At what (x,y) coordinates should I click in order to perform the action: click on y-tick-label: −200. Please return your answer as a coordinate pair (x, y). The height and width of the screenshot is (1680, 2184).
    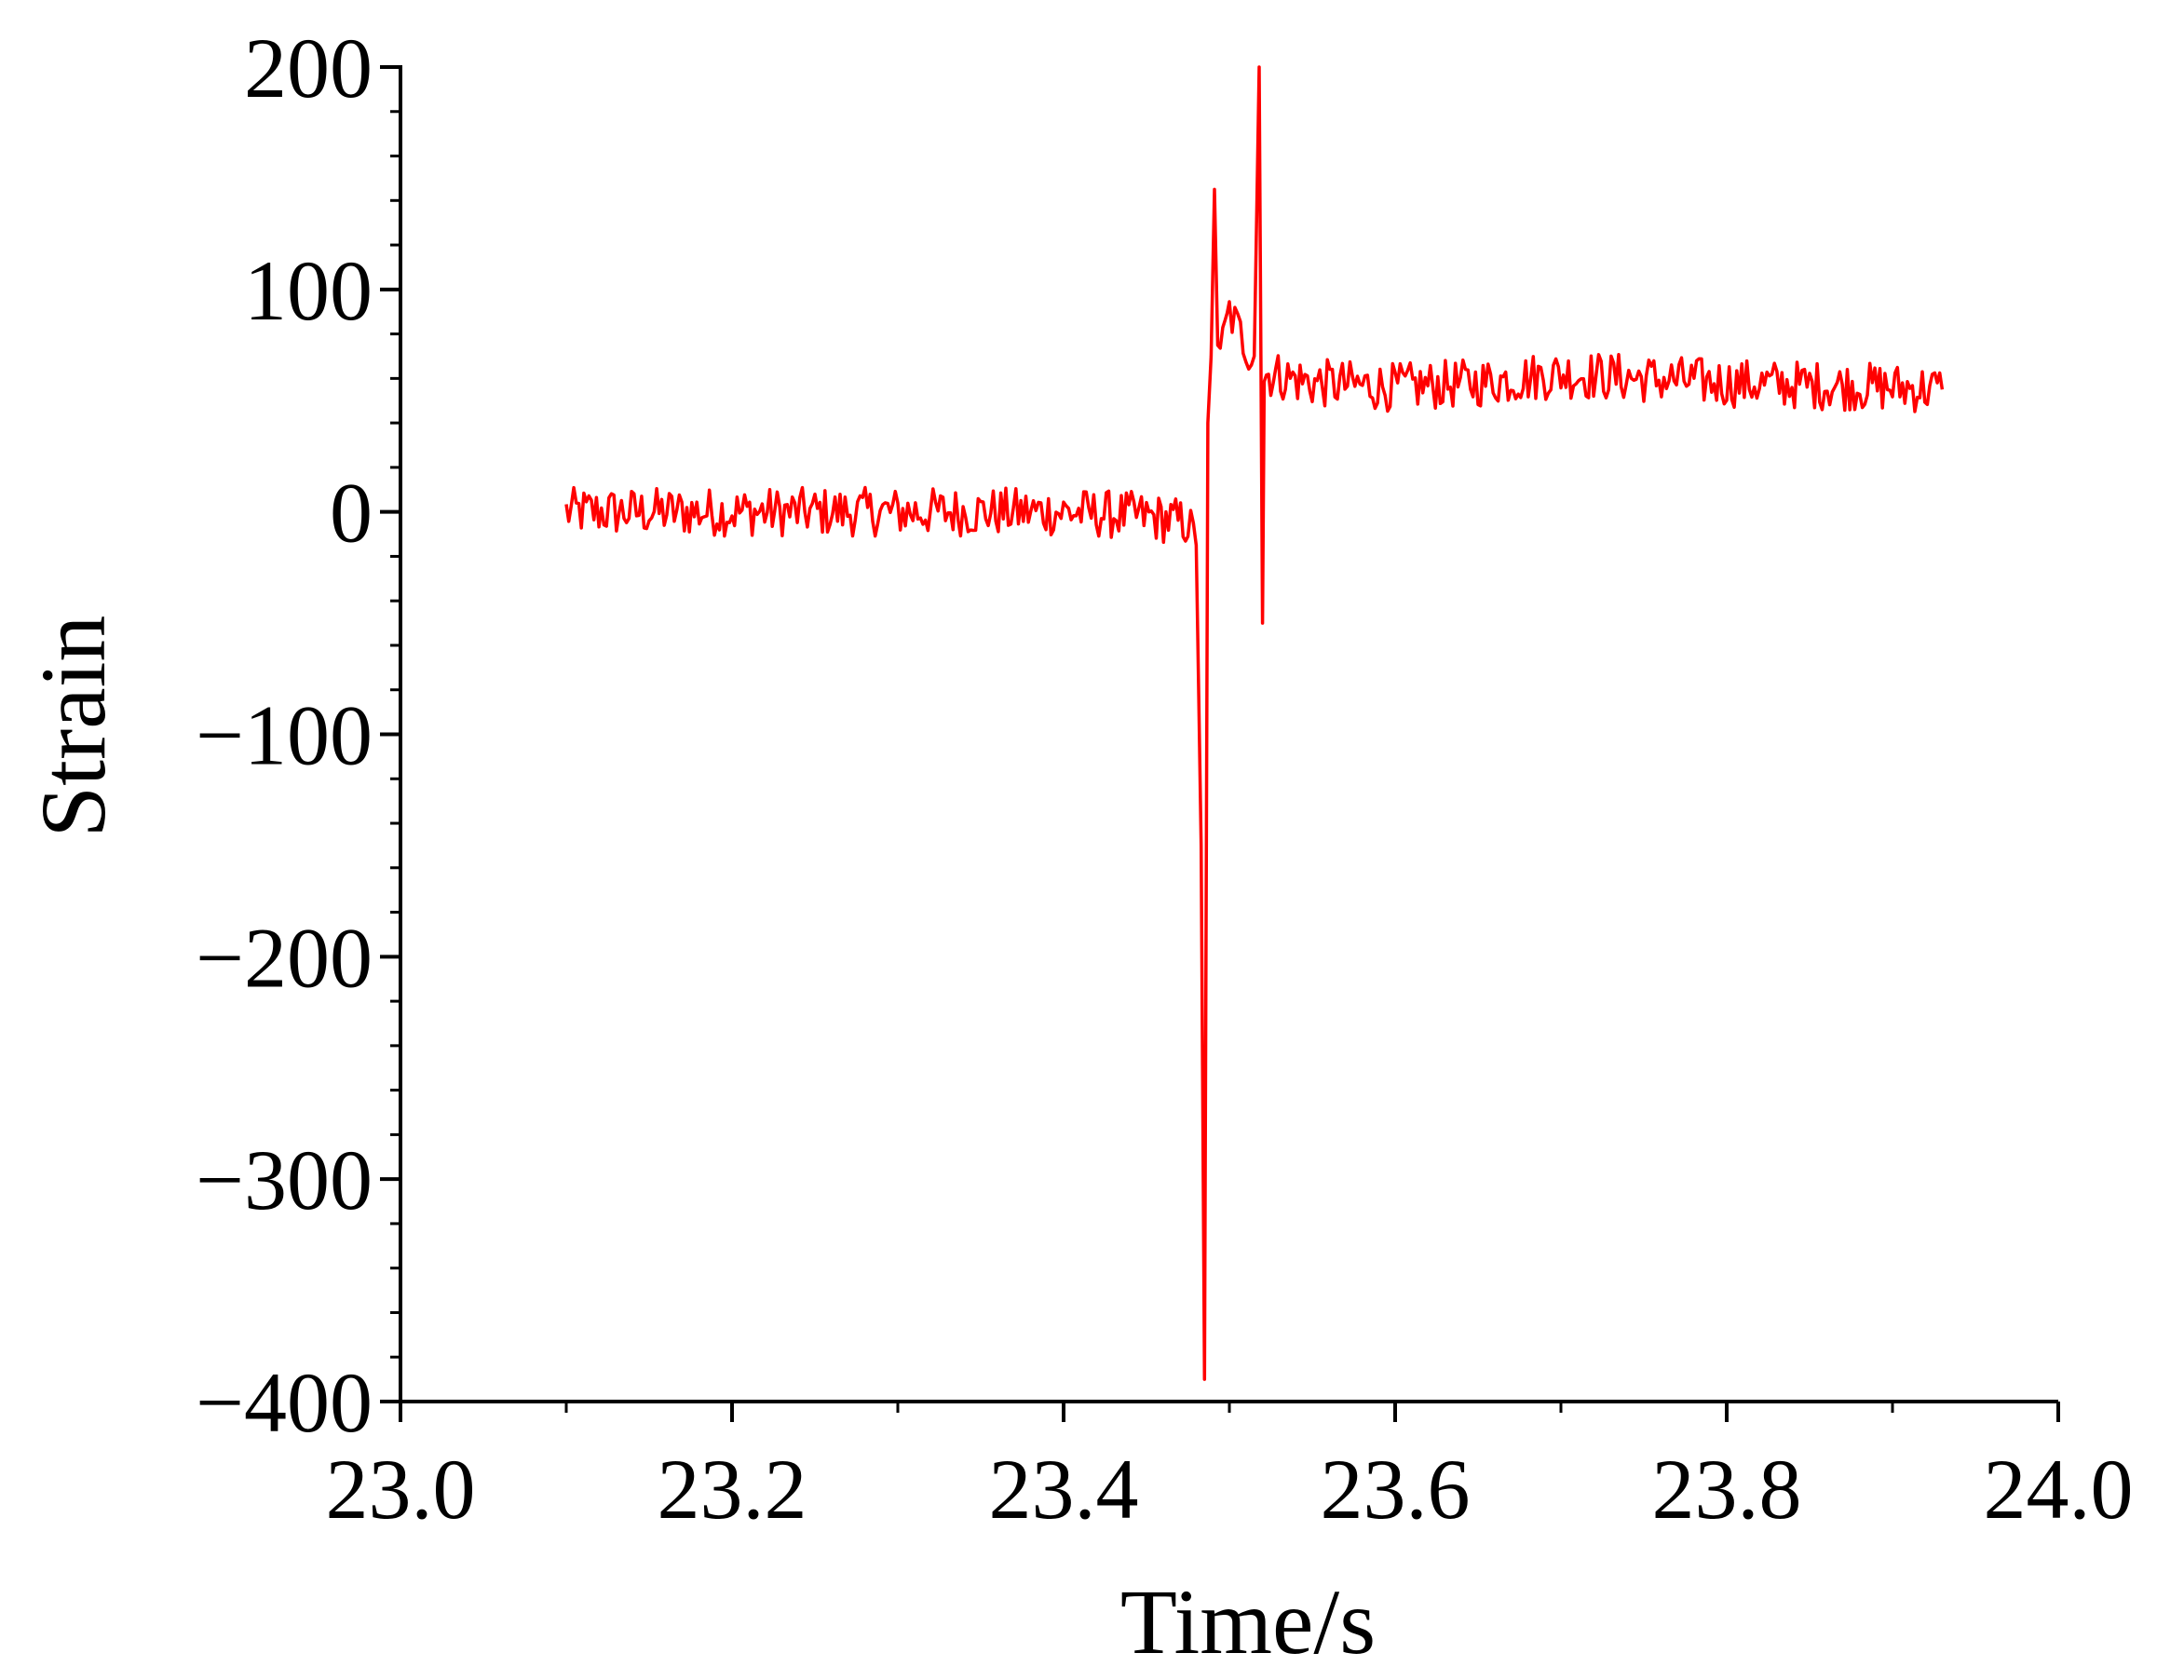
    Looking at the image, I should click on (284, 957).